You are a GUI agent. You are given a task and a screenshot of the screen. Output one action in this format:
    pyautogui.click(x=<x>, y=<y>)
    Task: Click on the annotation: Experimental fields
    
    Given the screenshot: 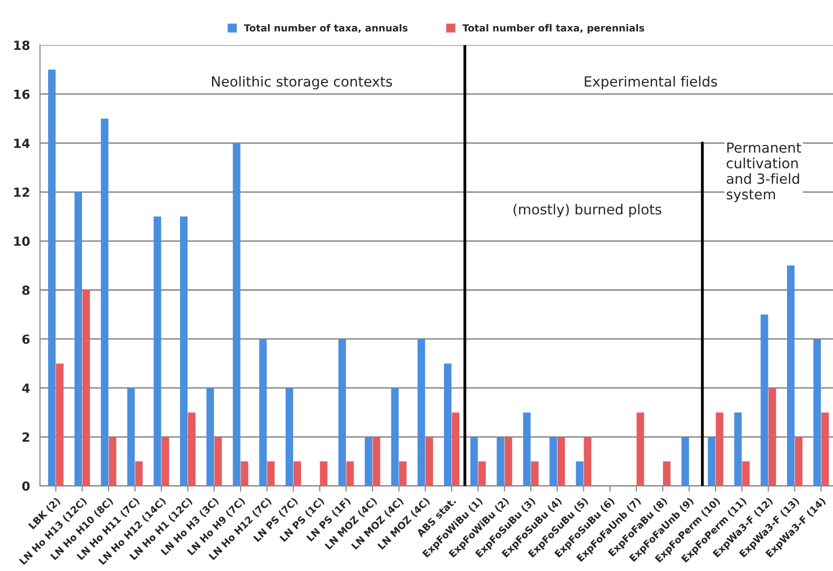 What is the action you would take?
    pyautogui.click(x=651, y=83)
    